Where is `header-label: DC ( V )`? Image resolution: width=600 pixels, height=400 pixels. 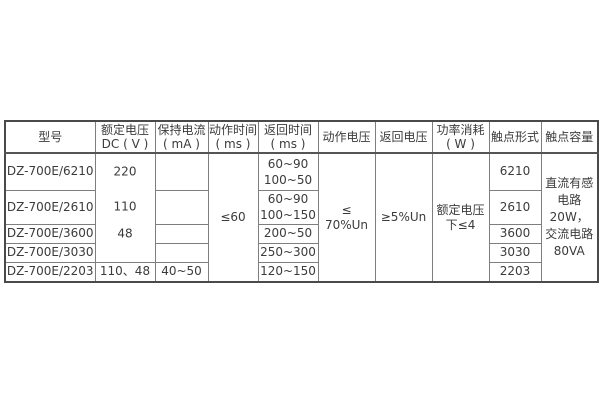
header-label: DC ( V ) is located at coordinates (125, 144).